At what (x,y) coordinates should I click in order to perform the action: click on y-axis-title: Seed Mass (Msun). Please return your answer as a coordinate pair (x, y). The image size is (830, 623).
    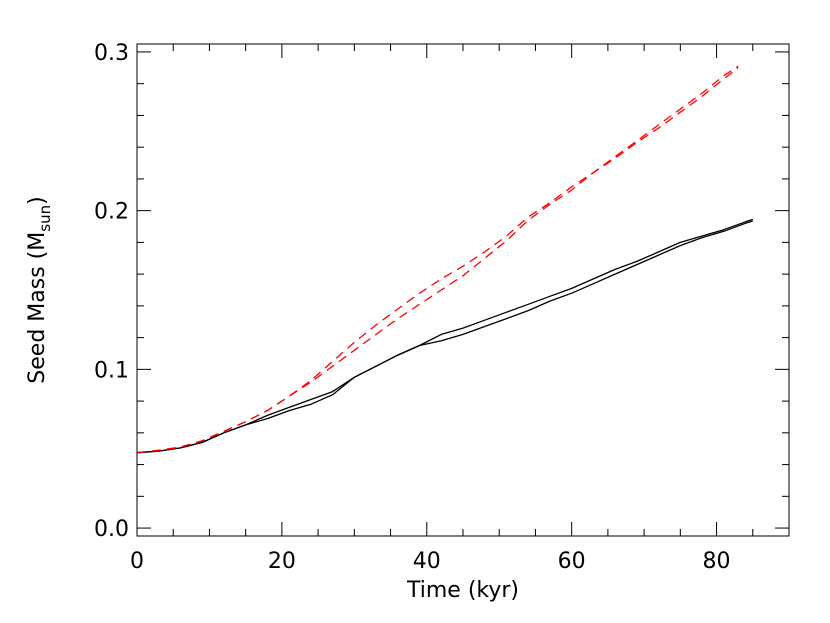
    Looking at the image, I should click on (39, 289).